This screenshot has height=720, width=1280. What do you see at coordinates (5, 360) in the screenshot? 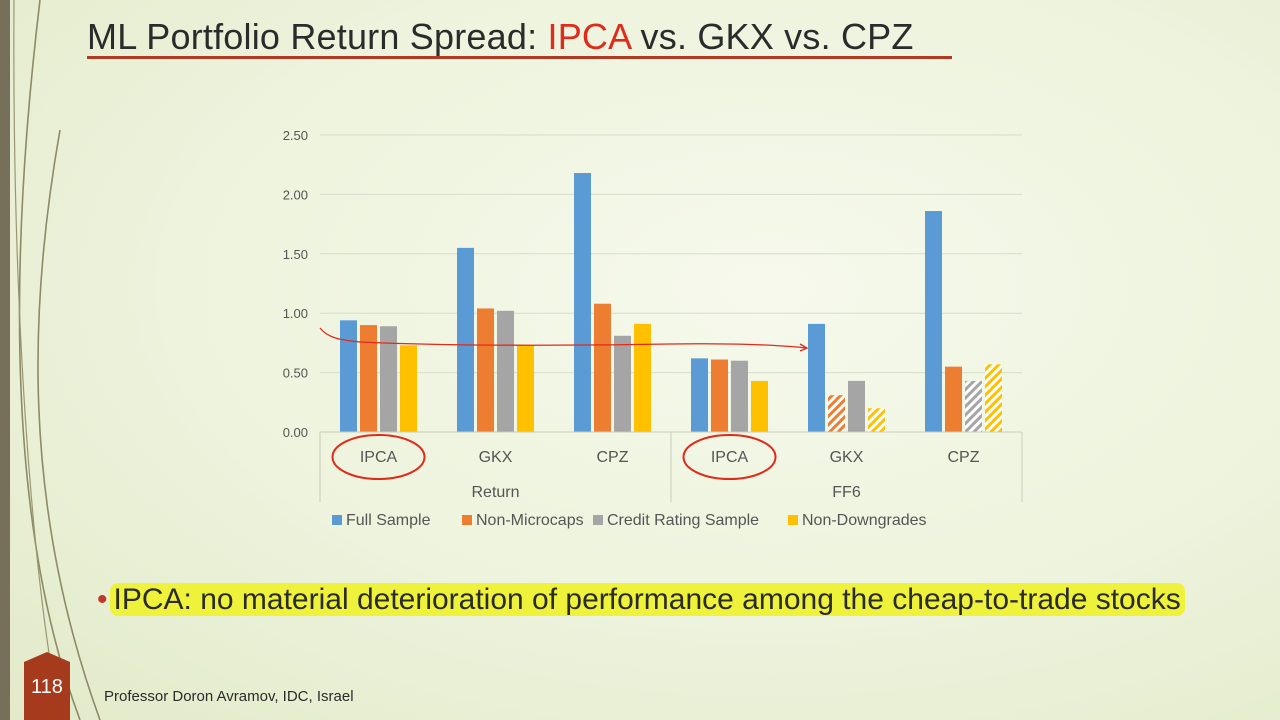
I see `left-accent-strip` at bounding box center [5, 360].